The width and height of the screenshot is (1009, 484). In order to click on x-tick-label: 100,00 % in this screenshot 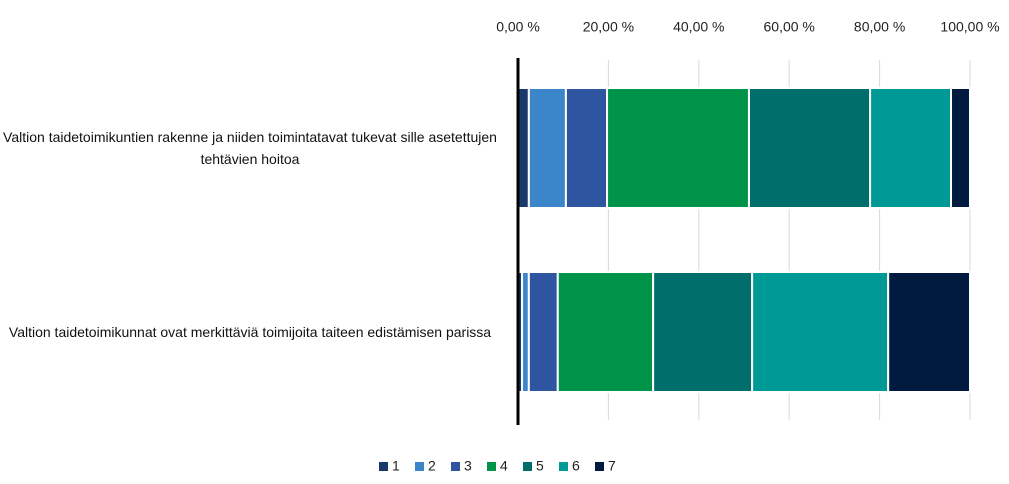, I will do `click(969, 27)`.